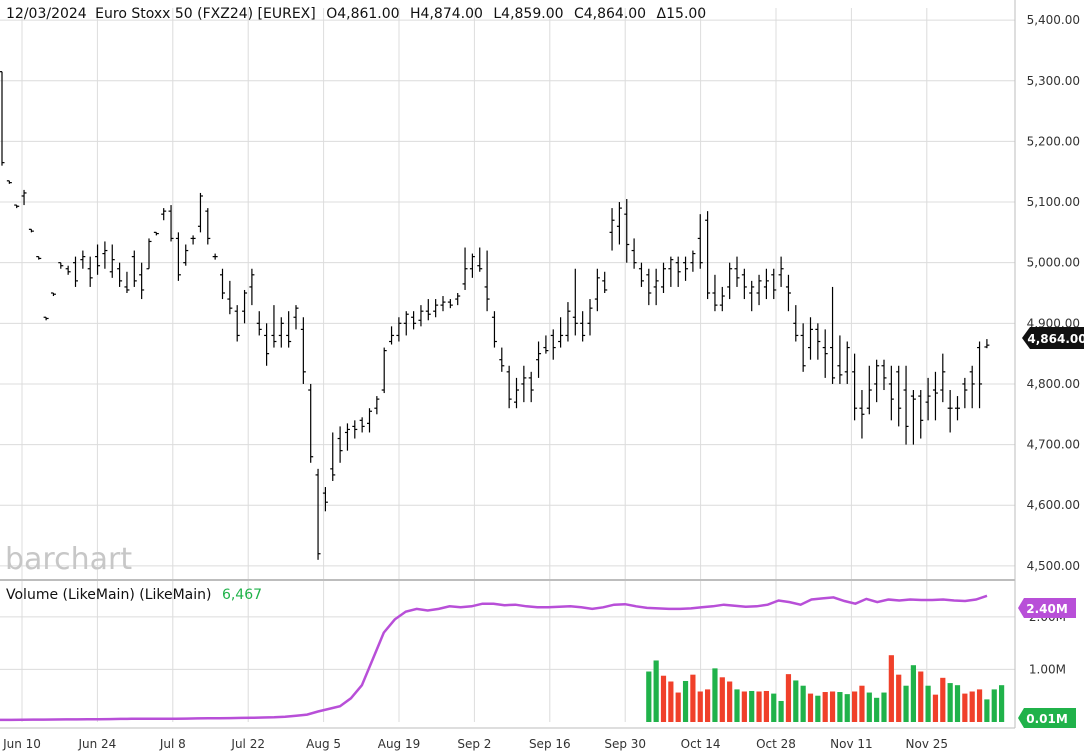 This screenshot has height=756, width=1086. I want to click on volume-value: 6,467, so click(242, 595).